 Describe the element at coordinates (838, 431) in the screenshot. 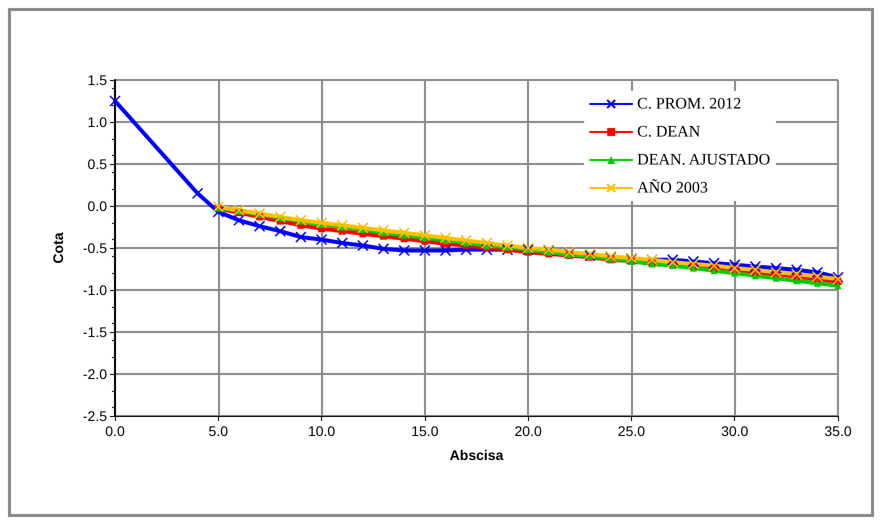

I see `x-tick-label: 35.0` at that location.